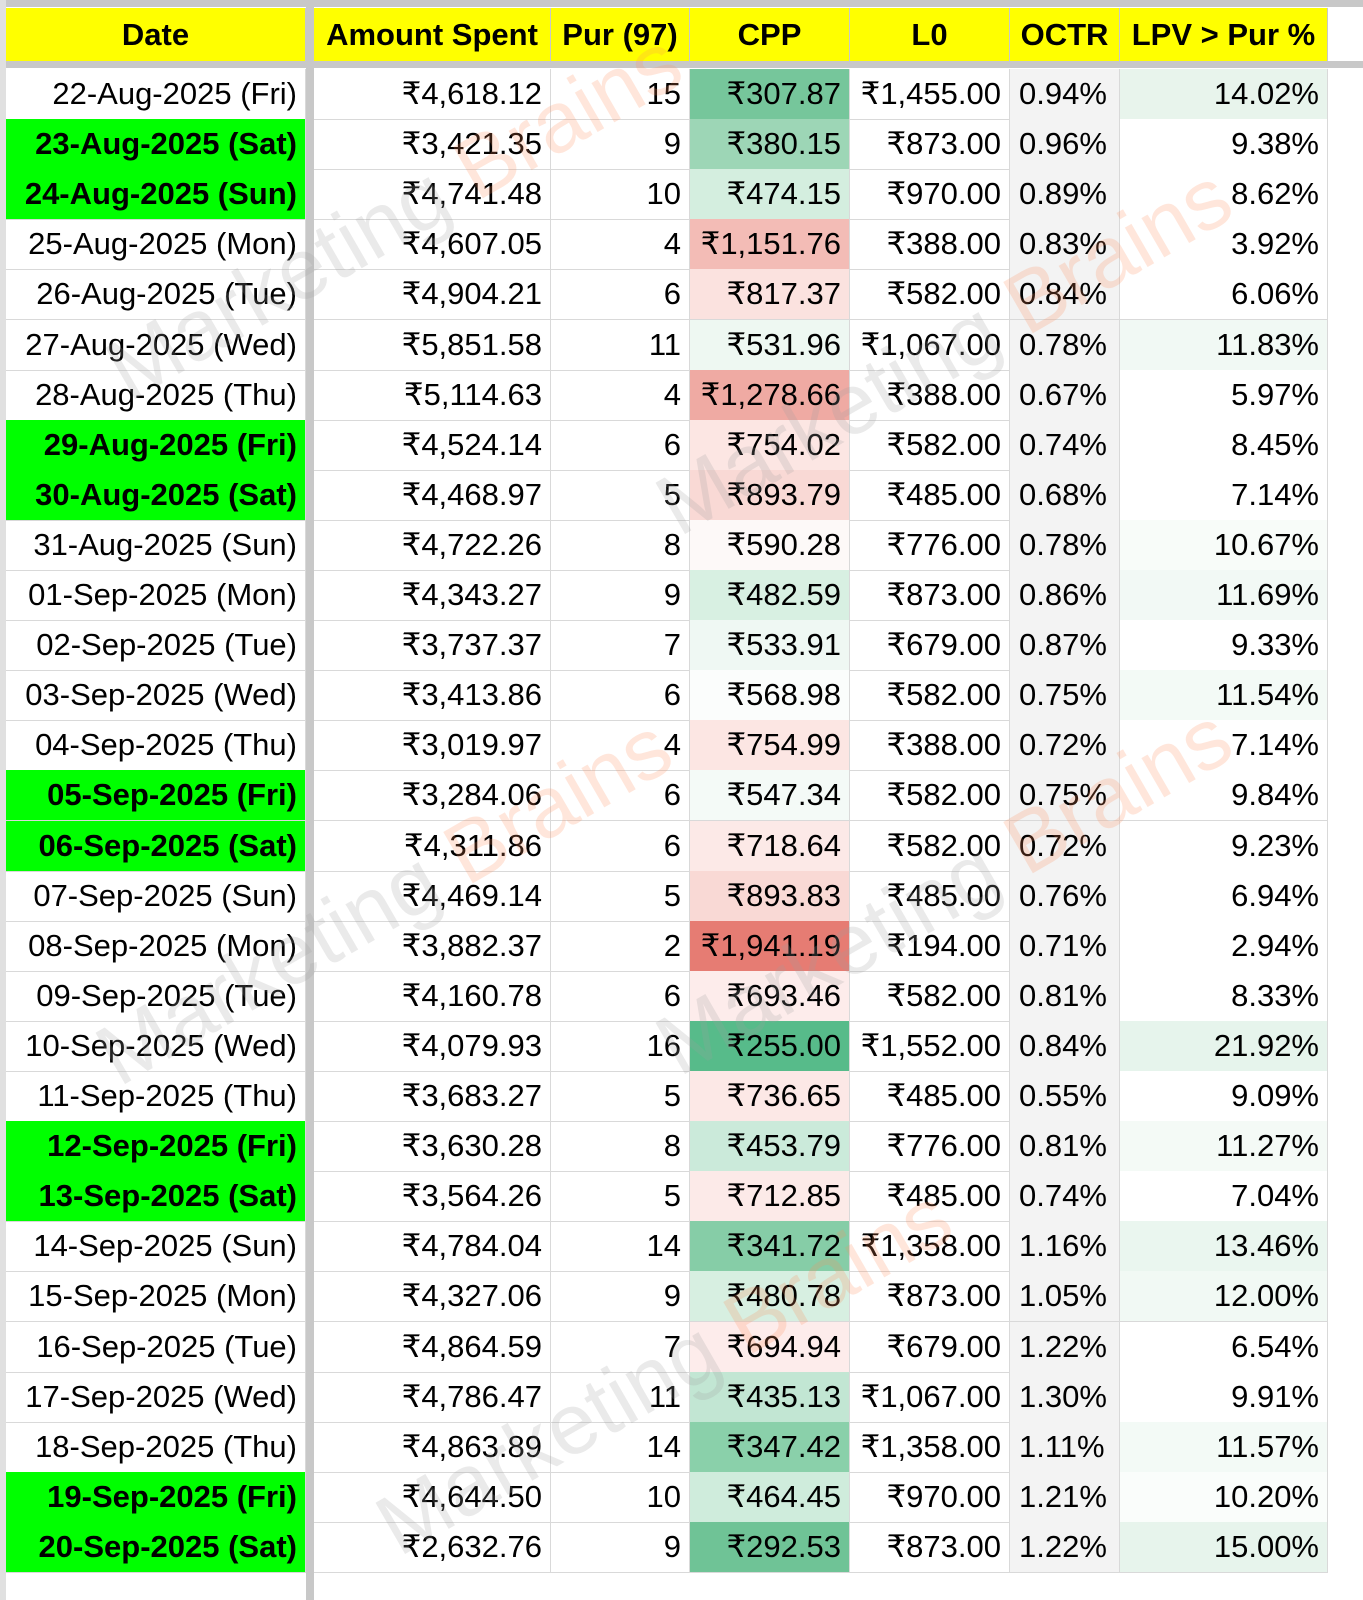 This screenshot has width=1363, height=1600. I want to click on cell-amount-spent: ₹3,683.27, so click(432, 1096).